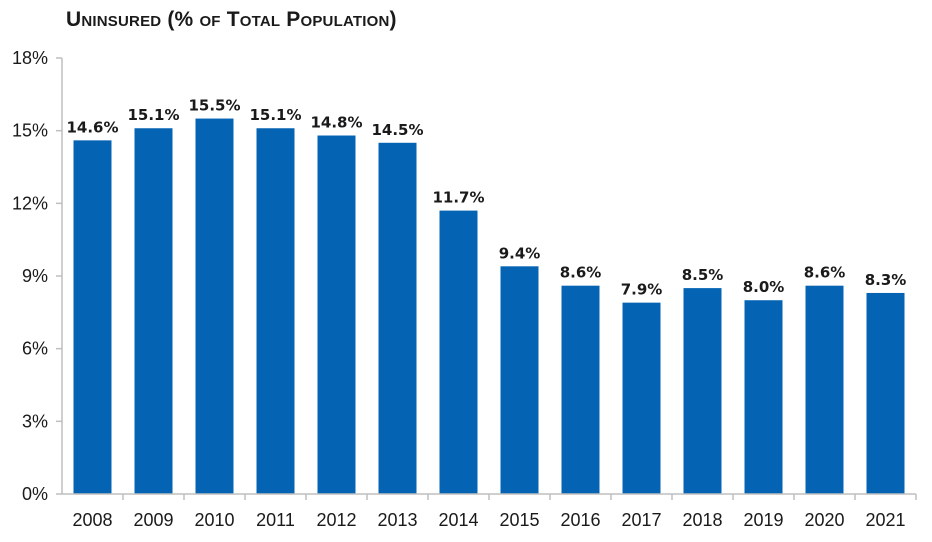 This screenshot has height=542, width=932. I want to click on data-label: 14.6%, so click(92, 127).